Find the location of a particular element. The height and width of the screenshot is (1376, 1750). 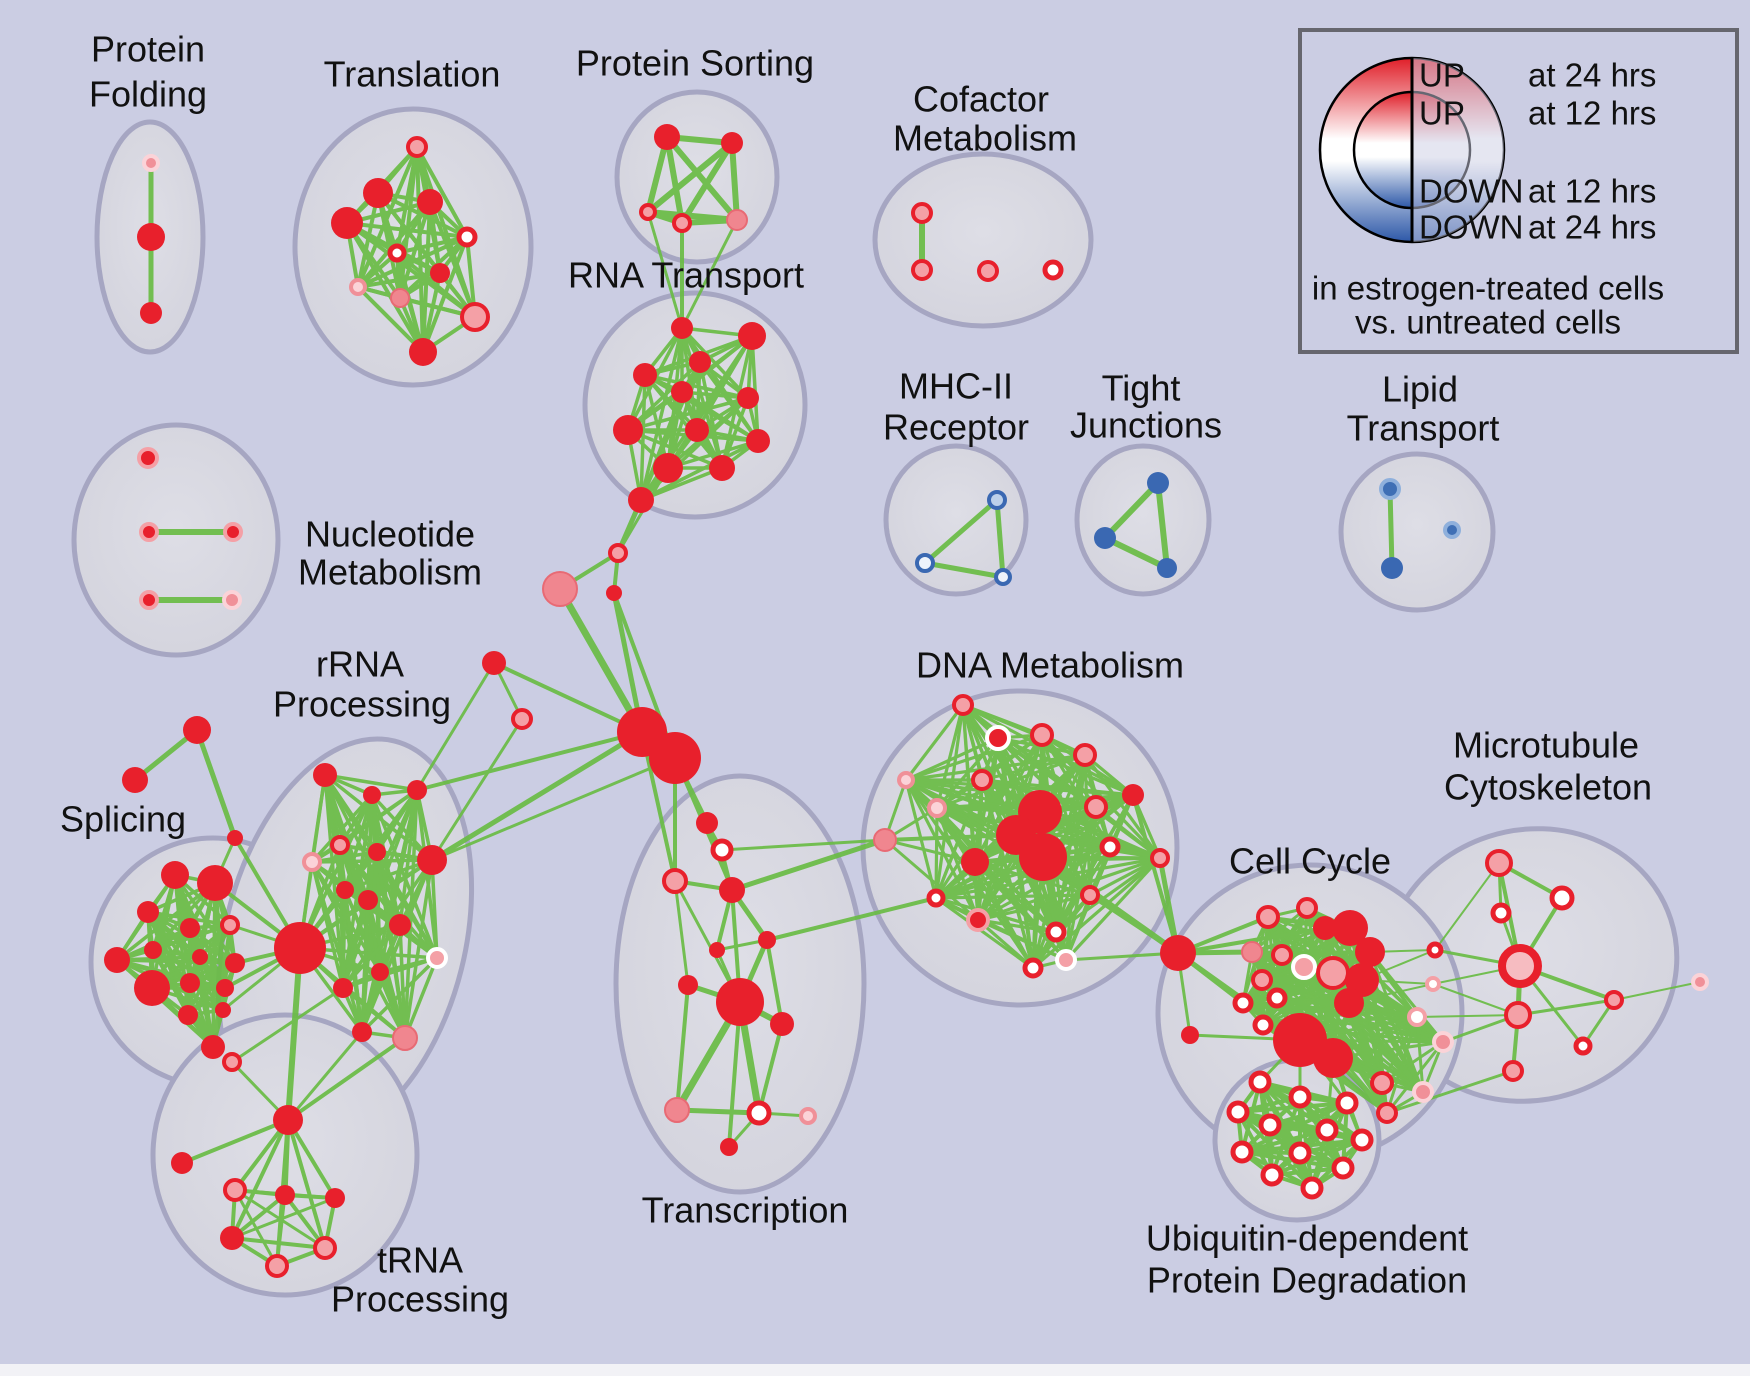

cluster-label-ub: Ubiquitin-dependent is located at coordinates (1307, 1238).